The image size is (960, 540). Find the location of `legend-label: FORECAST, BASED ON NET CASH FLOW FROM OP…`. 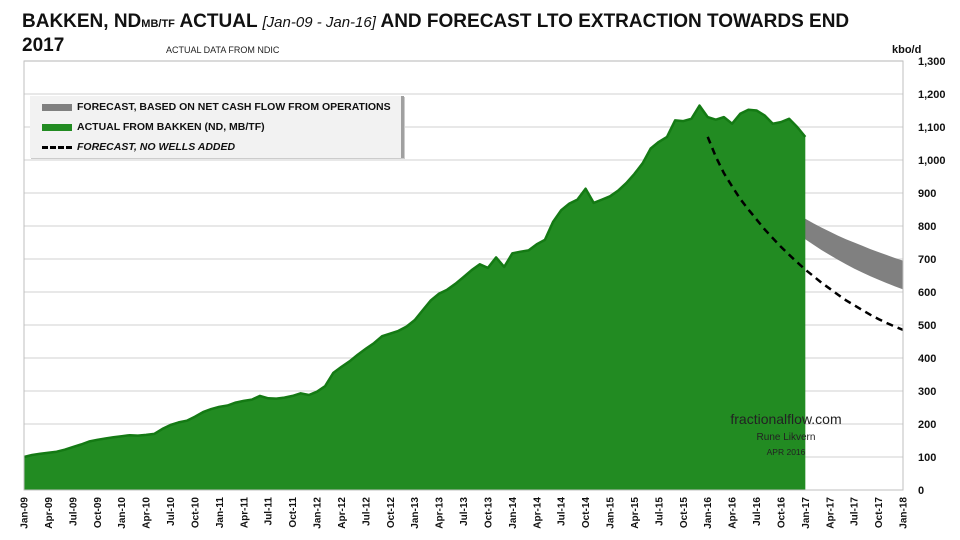

legend-label: FORECAST, BASED ON NET CASH FLOW FROM OP… is located at coordinates (234, 107).